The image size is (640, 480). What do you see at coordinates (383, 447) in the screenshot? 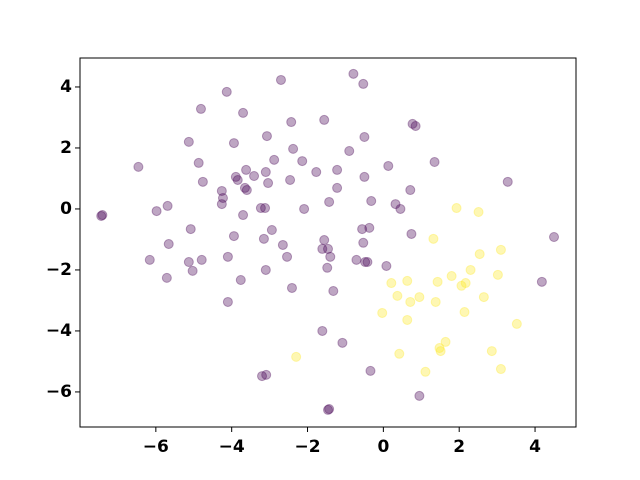
I see `x-tick-label: 0` at bounding box center [383, 447].